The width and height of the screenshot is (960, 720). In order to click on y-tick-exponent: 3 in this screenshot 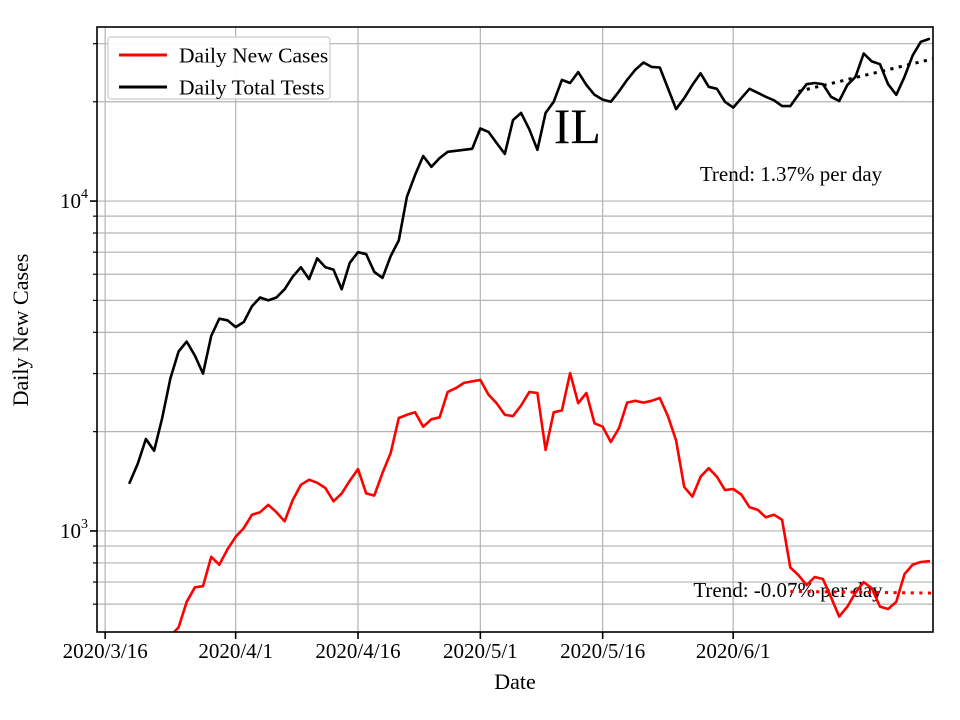, I will do `click(84, 524)`.